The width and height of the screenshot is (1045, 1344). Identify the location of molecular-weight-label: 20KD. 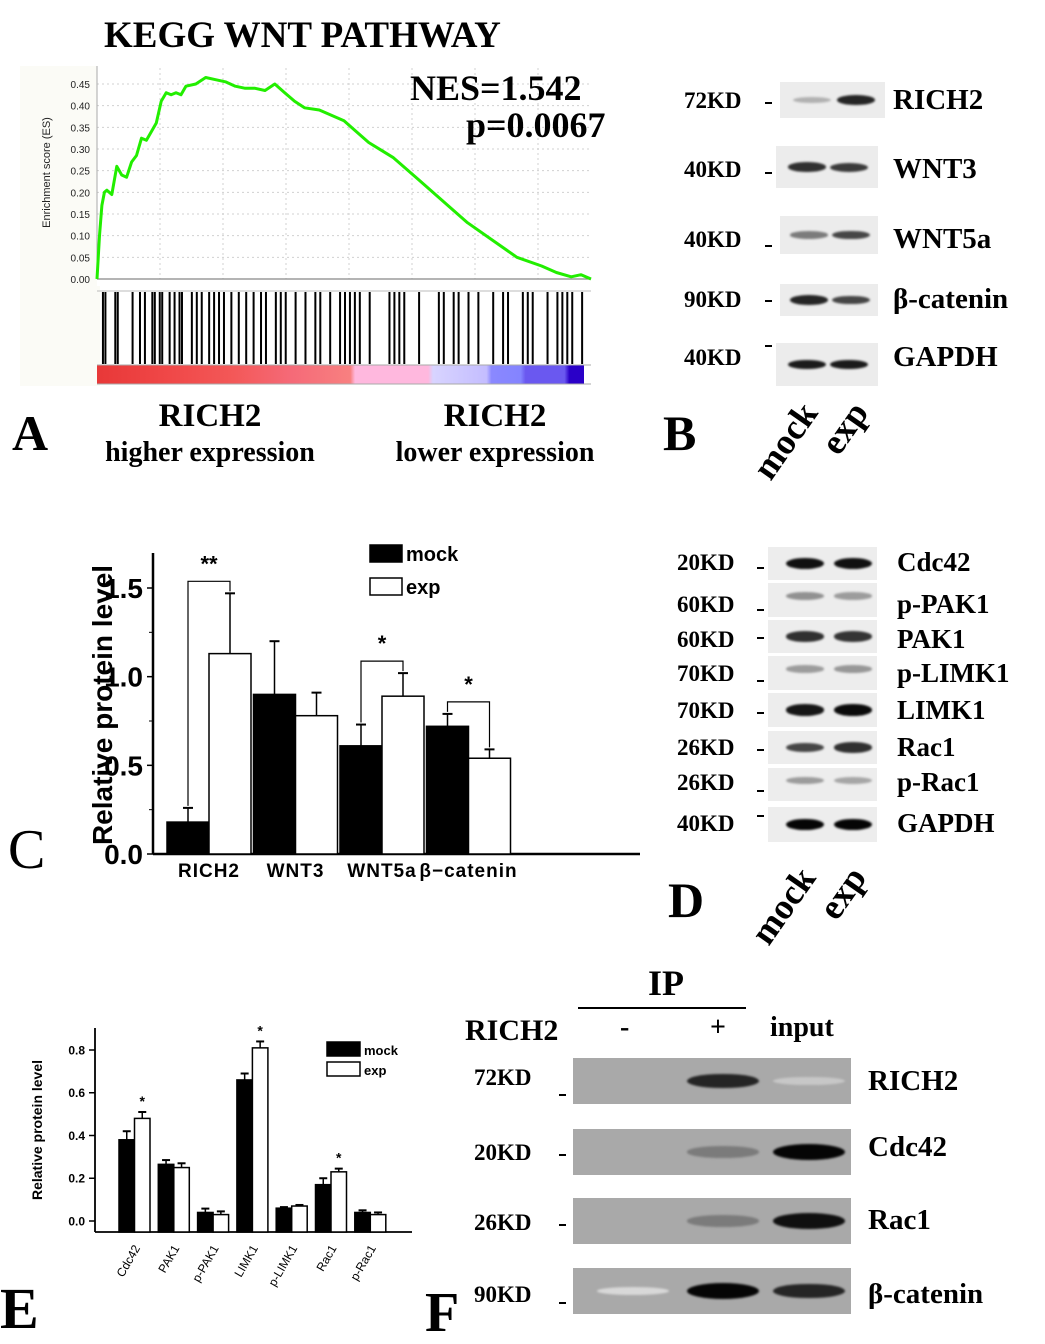
(706, 562).